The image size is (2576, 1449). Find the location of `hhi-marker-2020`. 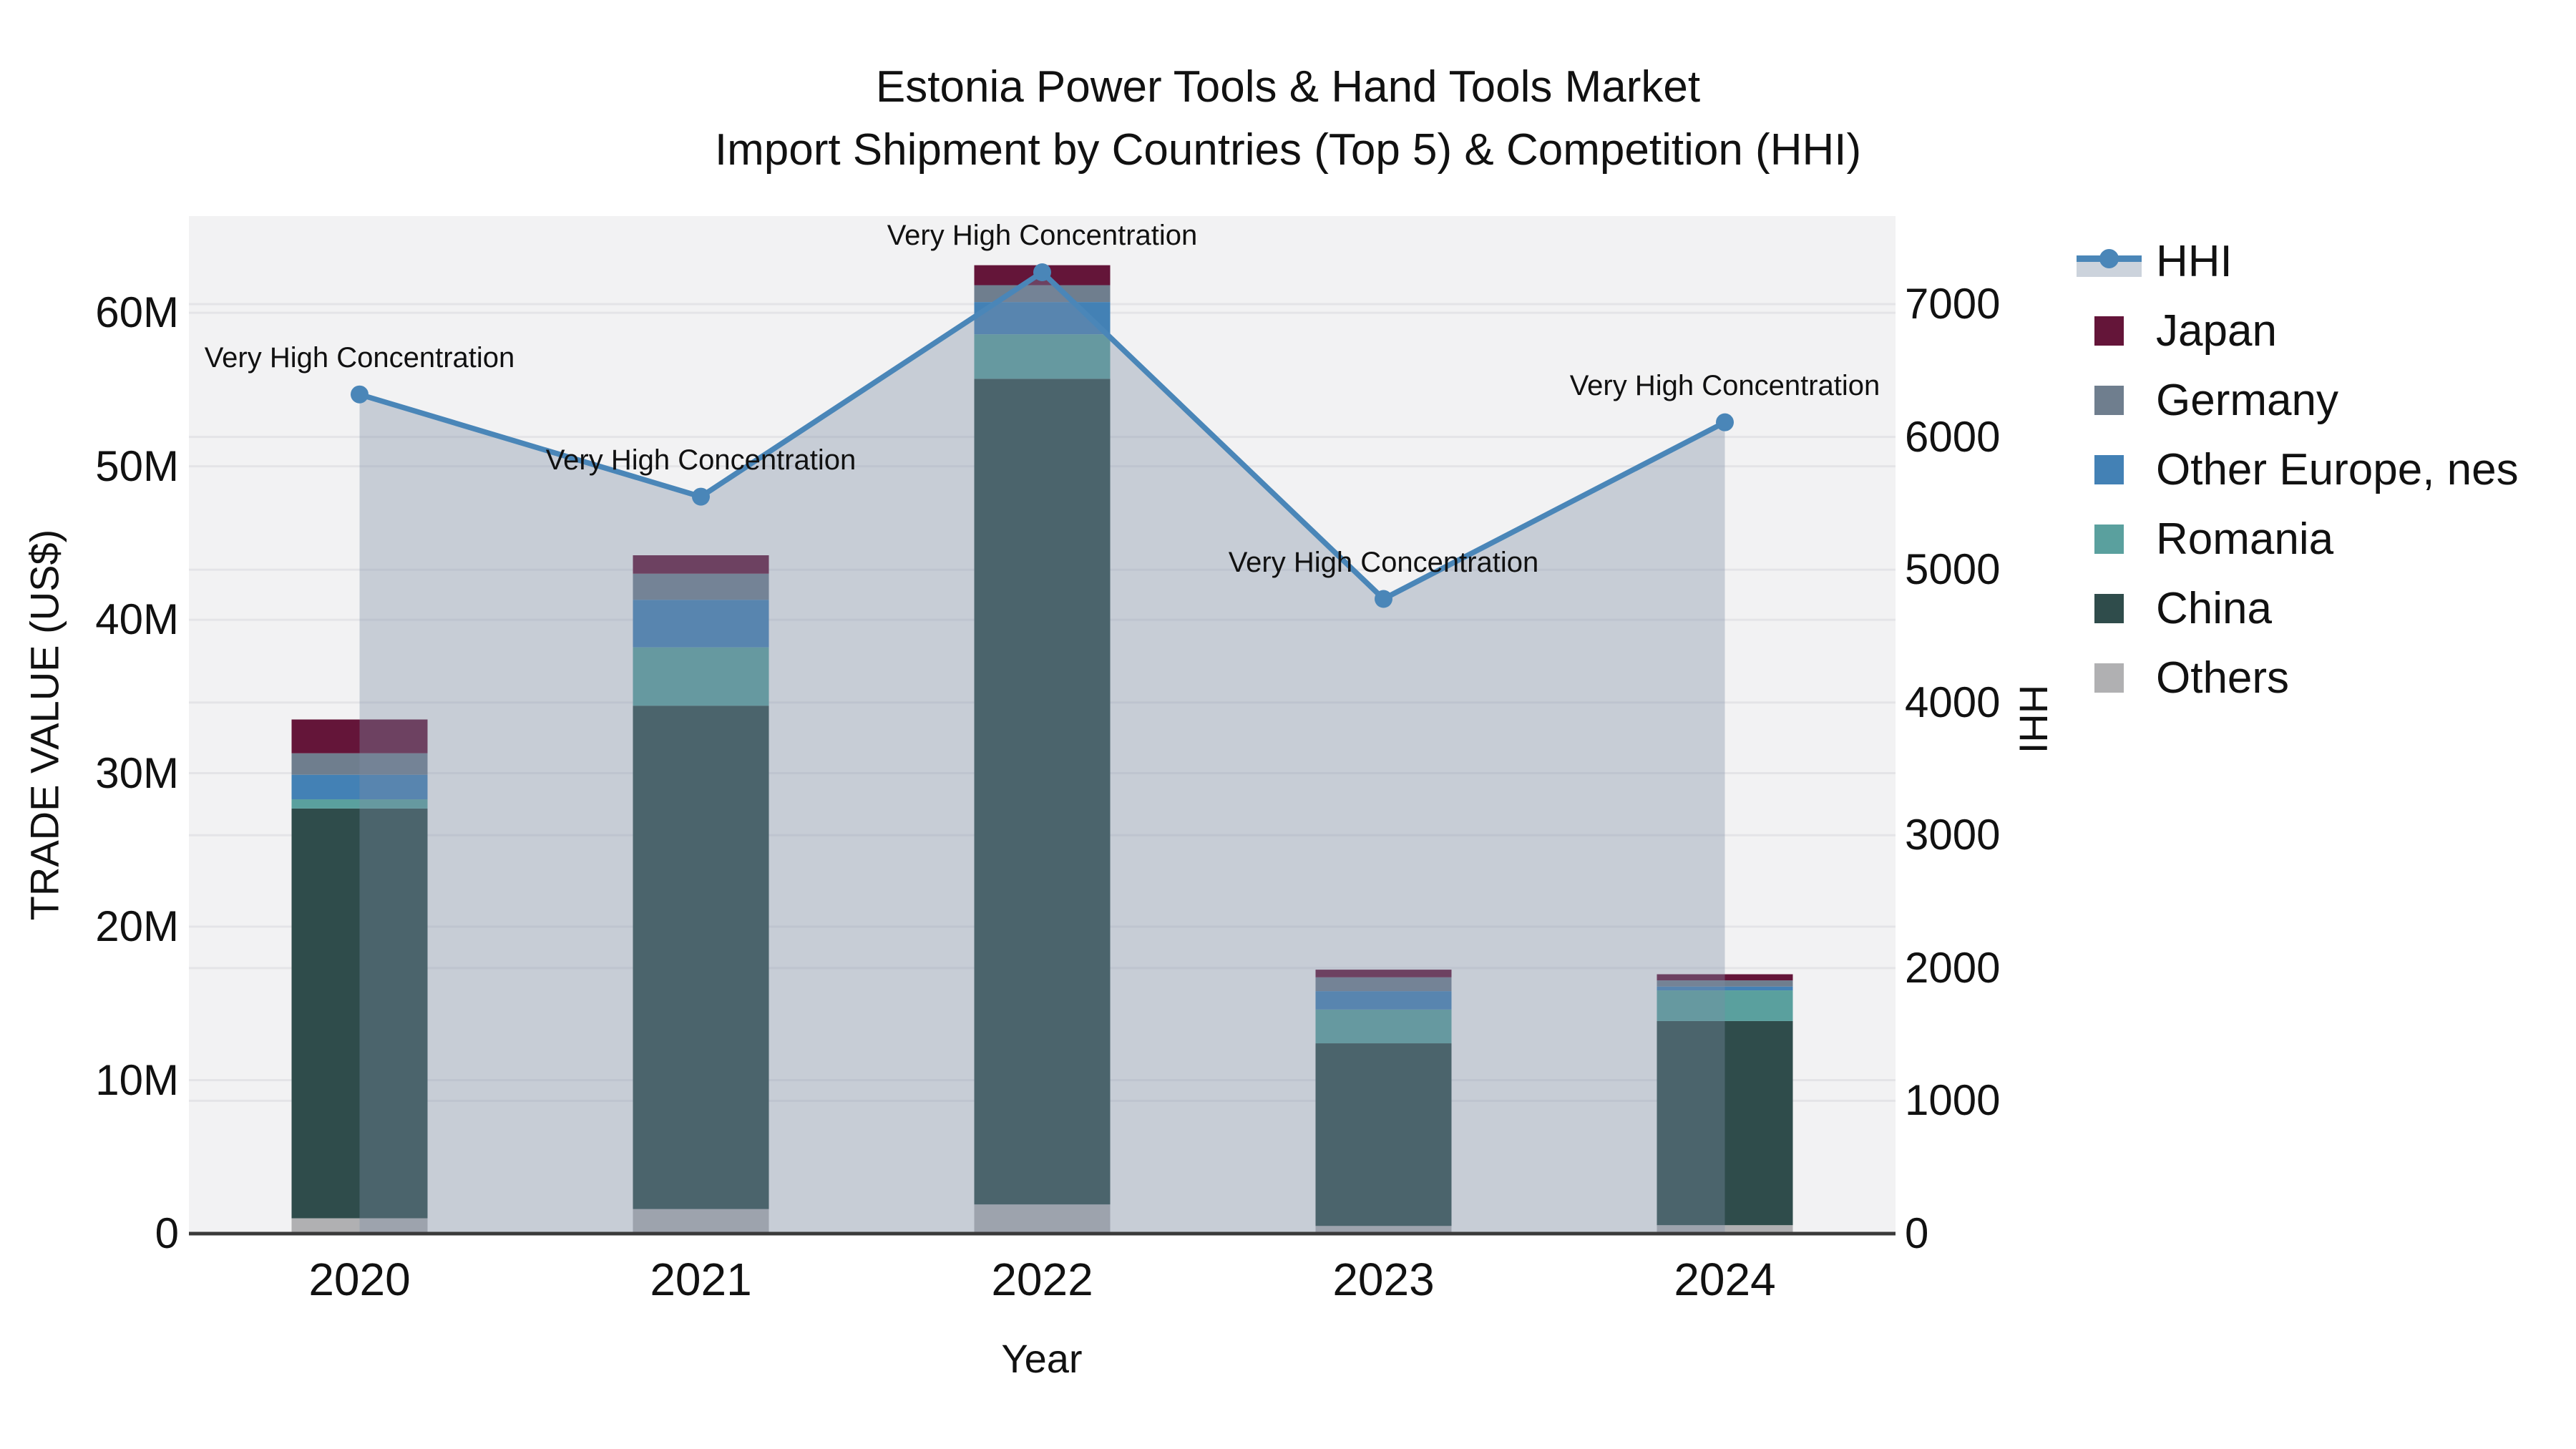

hhi-marker-2020 is located at coordinates (360, 394).